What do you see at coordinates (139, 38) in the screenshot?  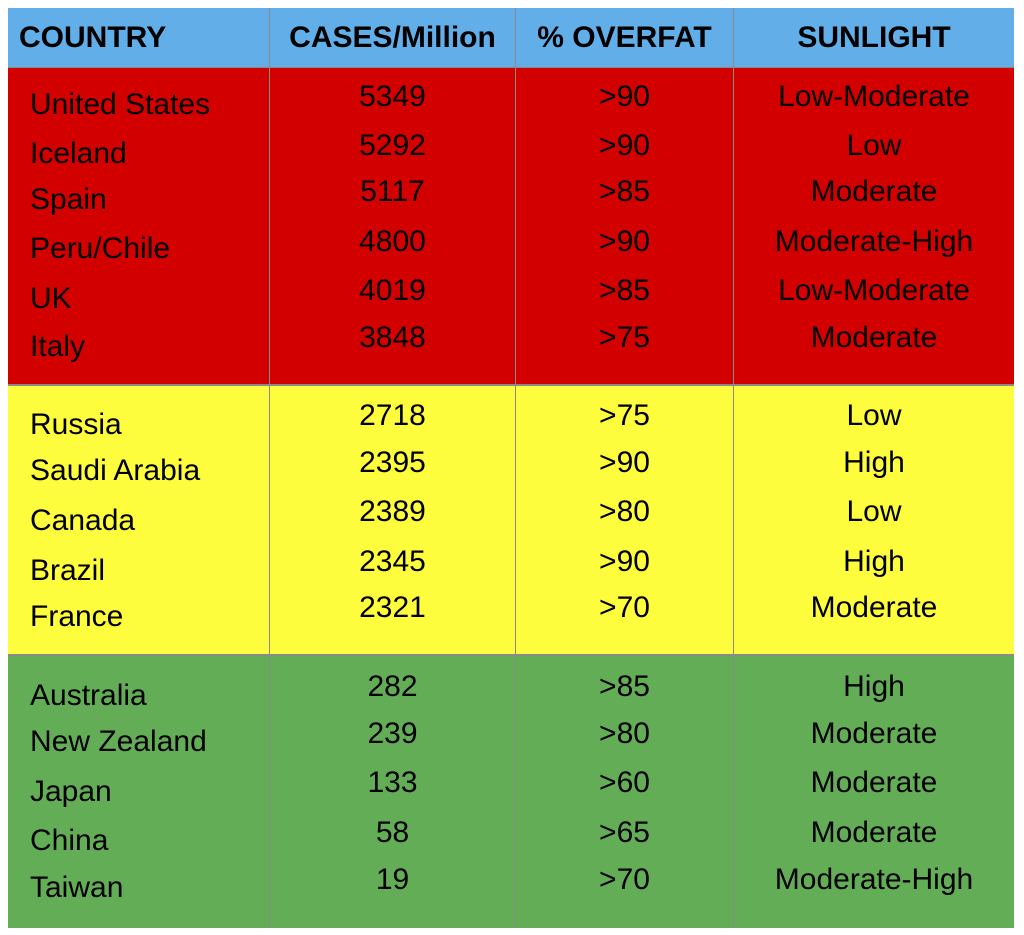 I see `header-country: COUNTRY` at bounding box center [139, 38].